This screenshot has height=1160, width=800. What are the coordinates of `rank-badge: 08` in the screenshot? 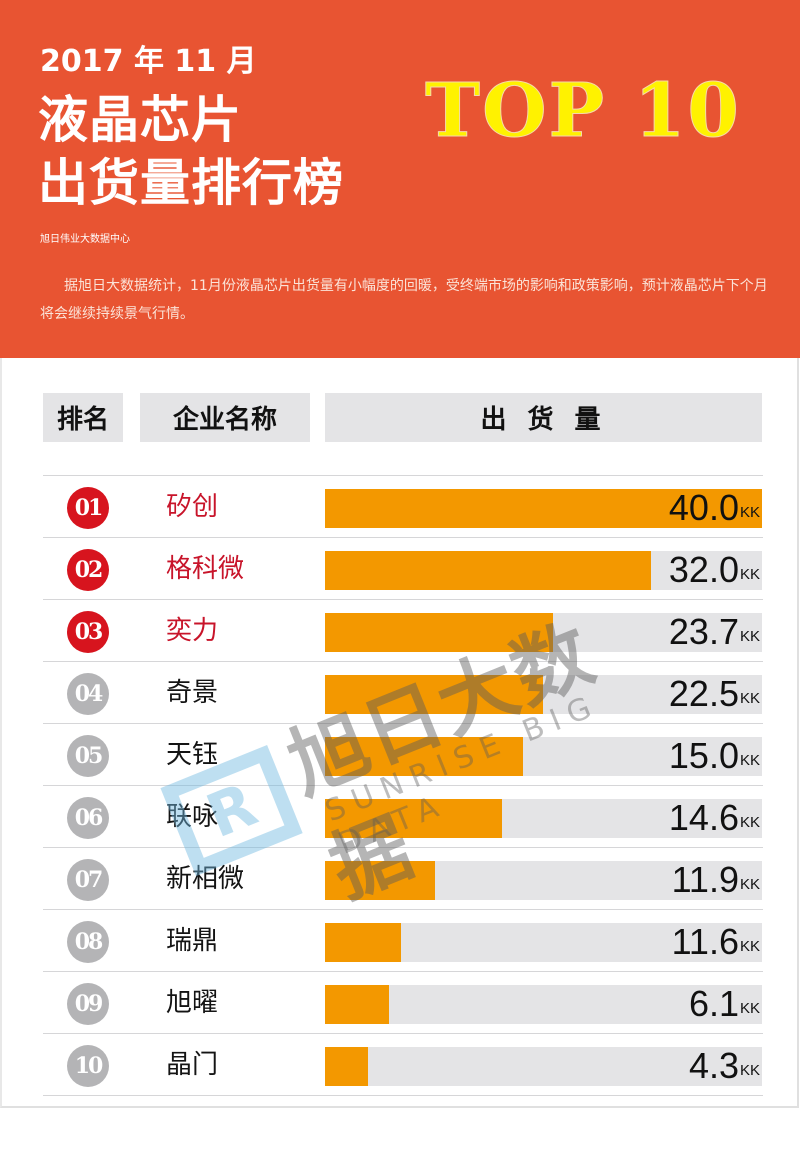 It's located at (88, 942).